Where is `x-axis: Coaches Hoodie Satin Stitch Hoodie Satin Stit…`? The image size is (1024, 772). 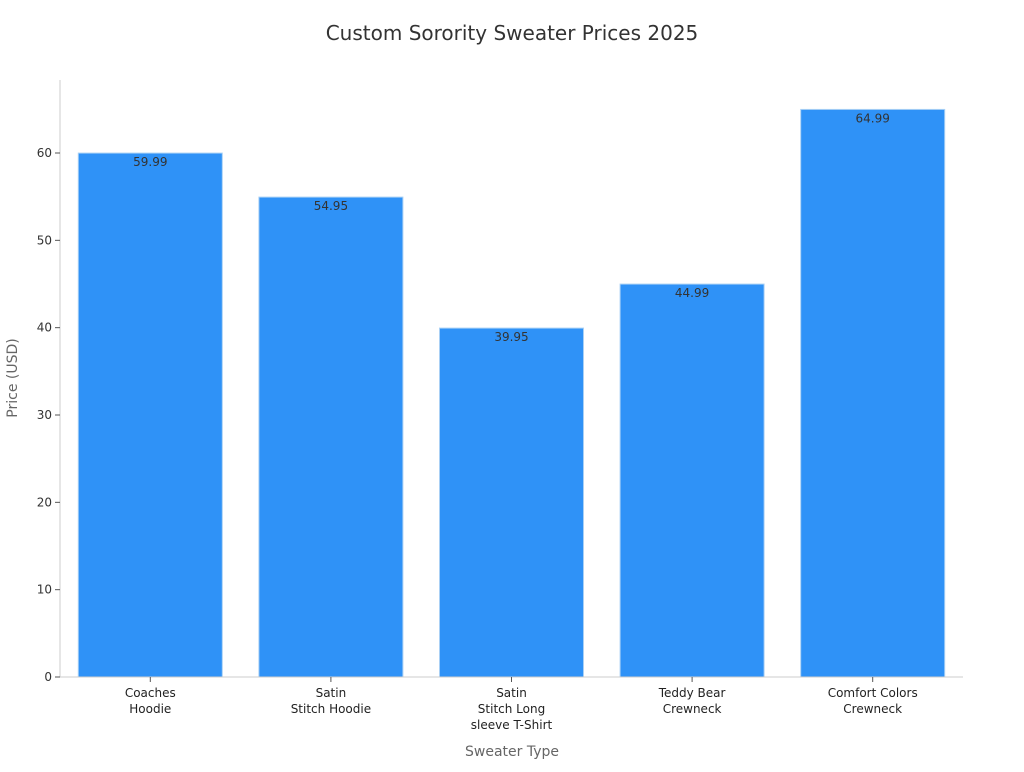
x-axis: Coaches Hoodie Satin Stitch Hoodie Satin Stit… is located at coordinates (511, 704).